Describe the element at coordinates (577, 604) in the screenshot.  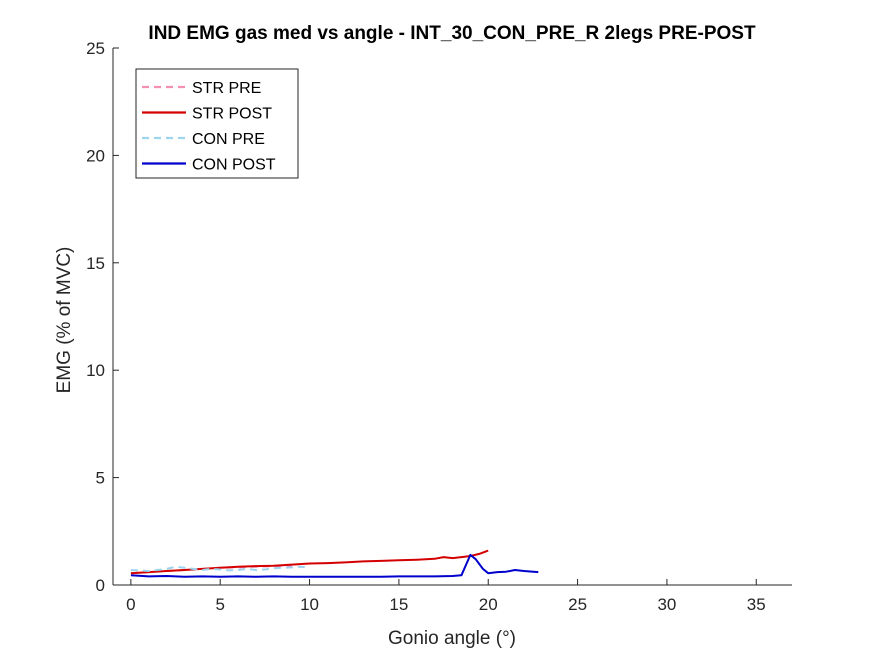
I see `x-tick-label: 25` at that location.